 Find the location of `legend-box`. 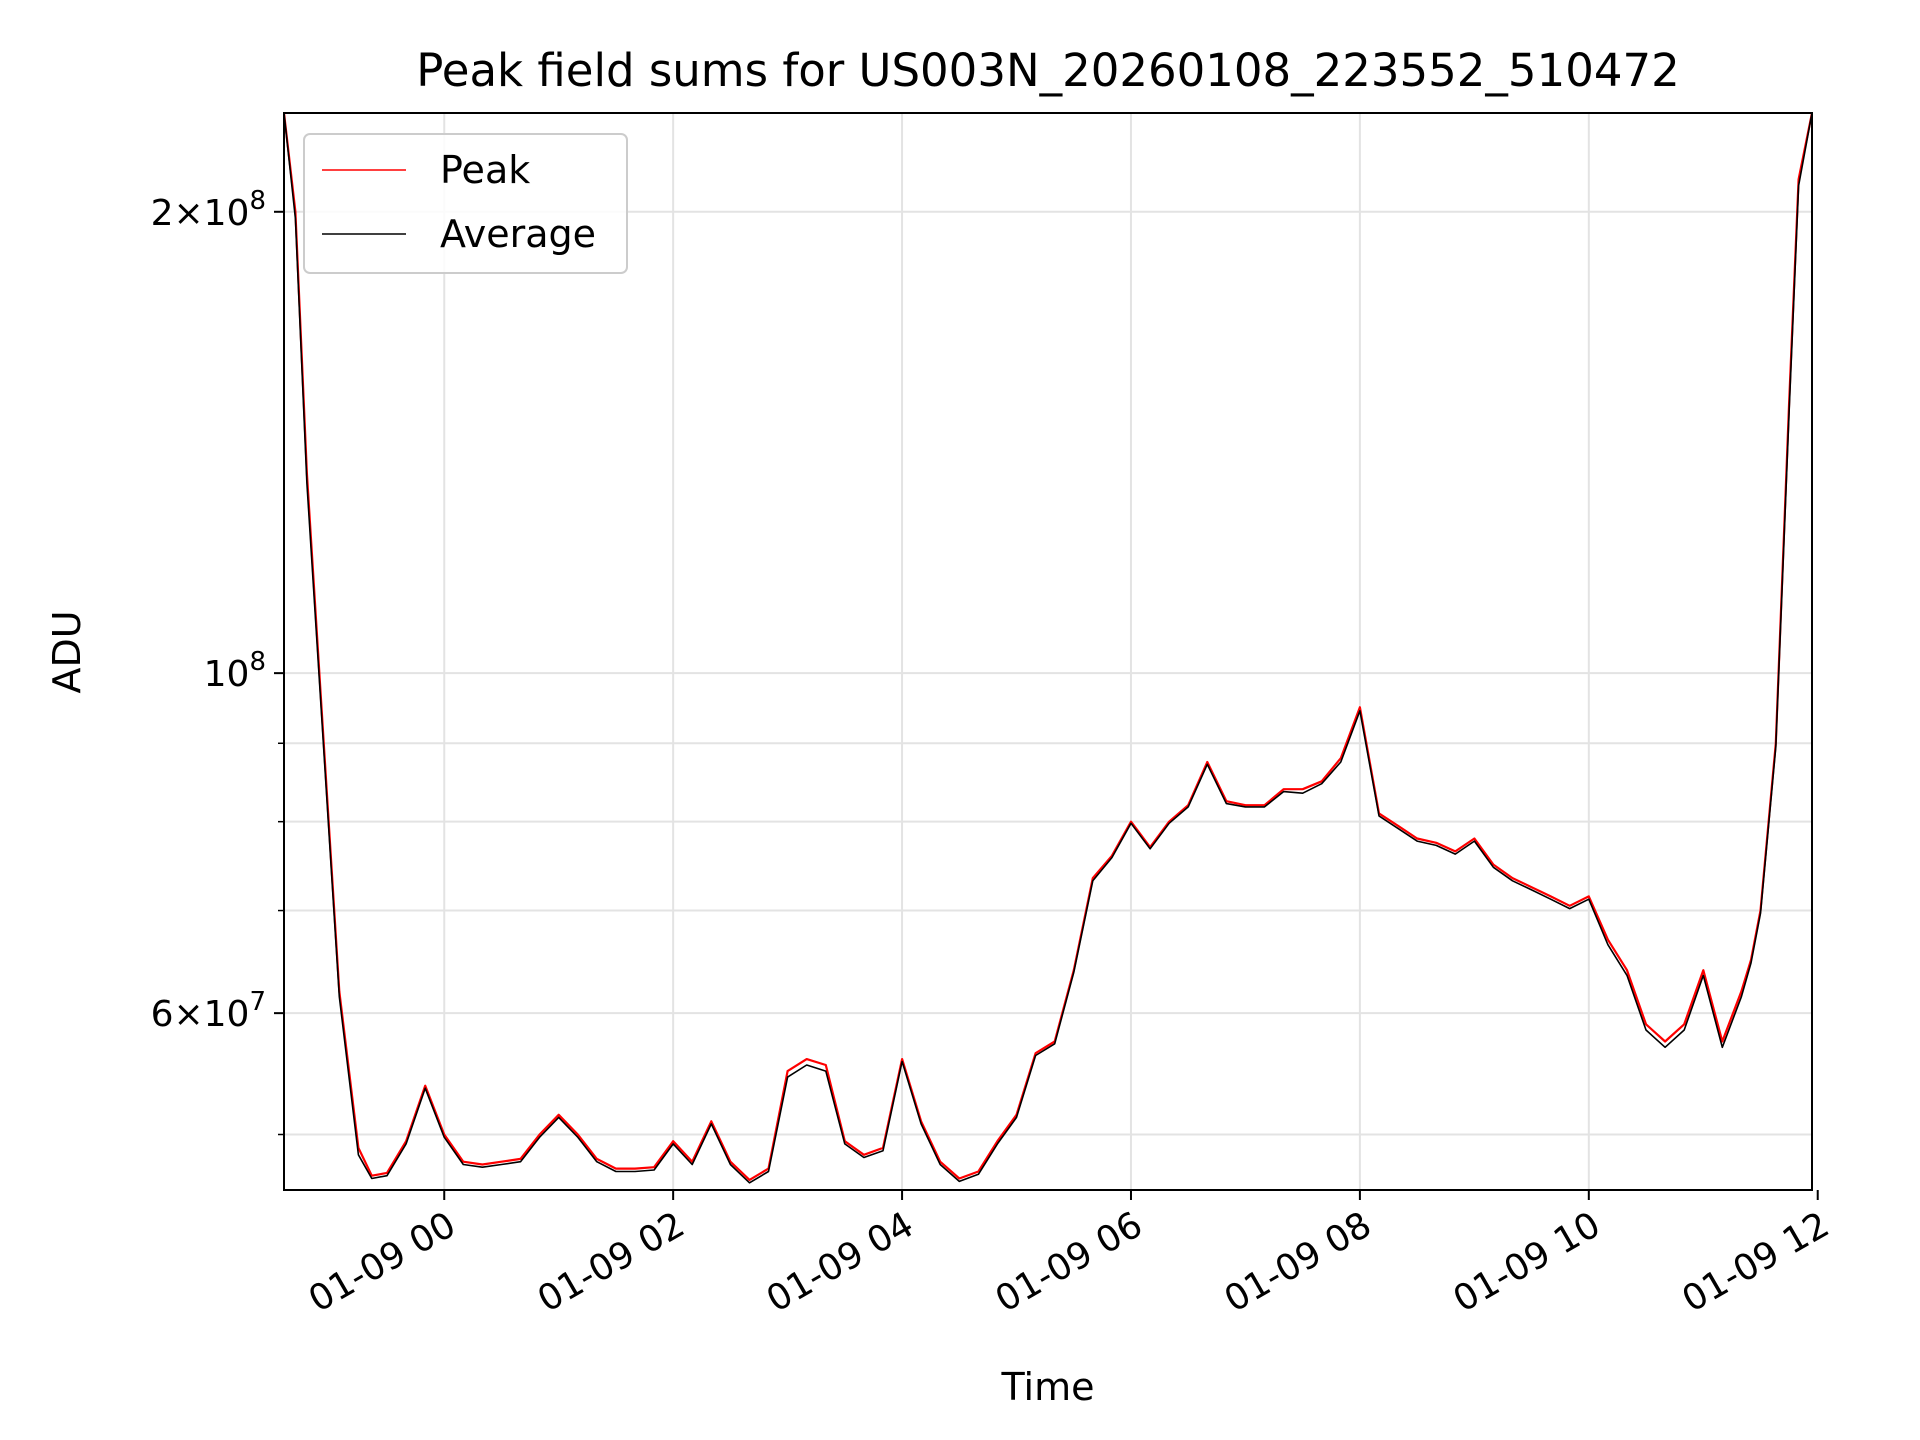

legend-box is located at coordinates (465, 203).